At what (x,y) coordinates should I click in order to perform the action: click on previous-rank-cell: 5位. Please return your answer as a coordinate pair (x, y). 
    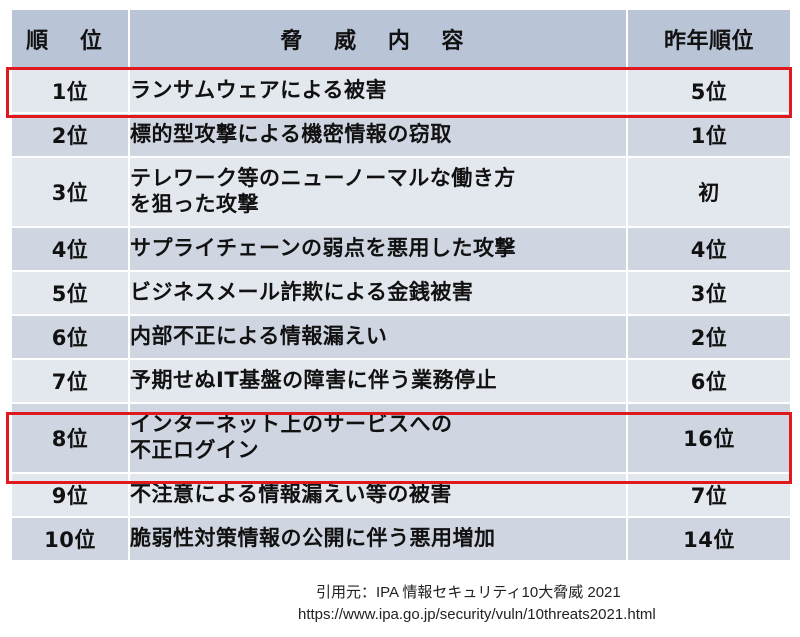
    Looking at the image, I should click on (709, 91).